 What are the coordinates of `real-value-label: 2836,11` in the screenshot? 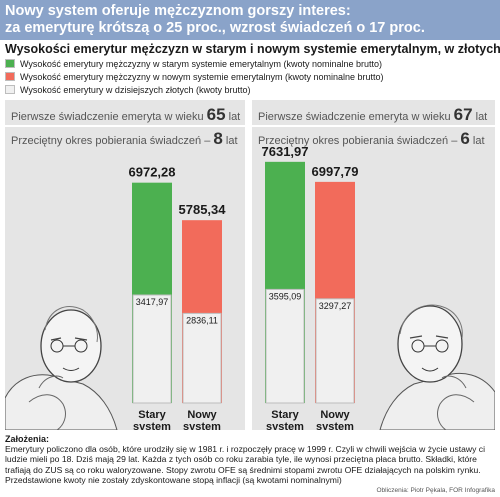 It's located at (202, 320).